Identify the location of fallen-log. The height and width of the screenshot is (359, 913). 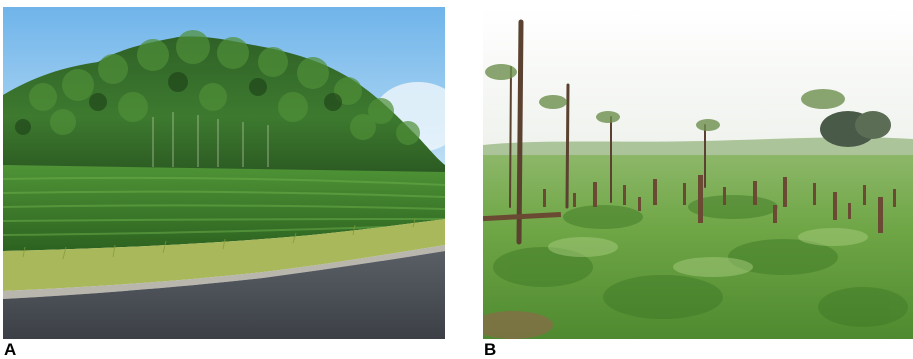
(522, 217).